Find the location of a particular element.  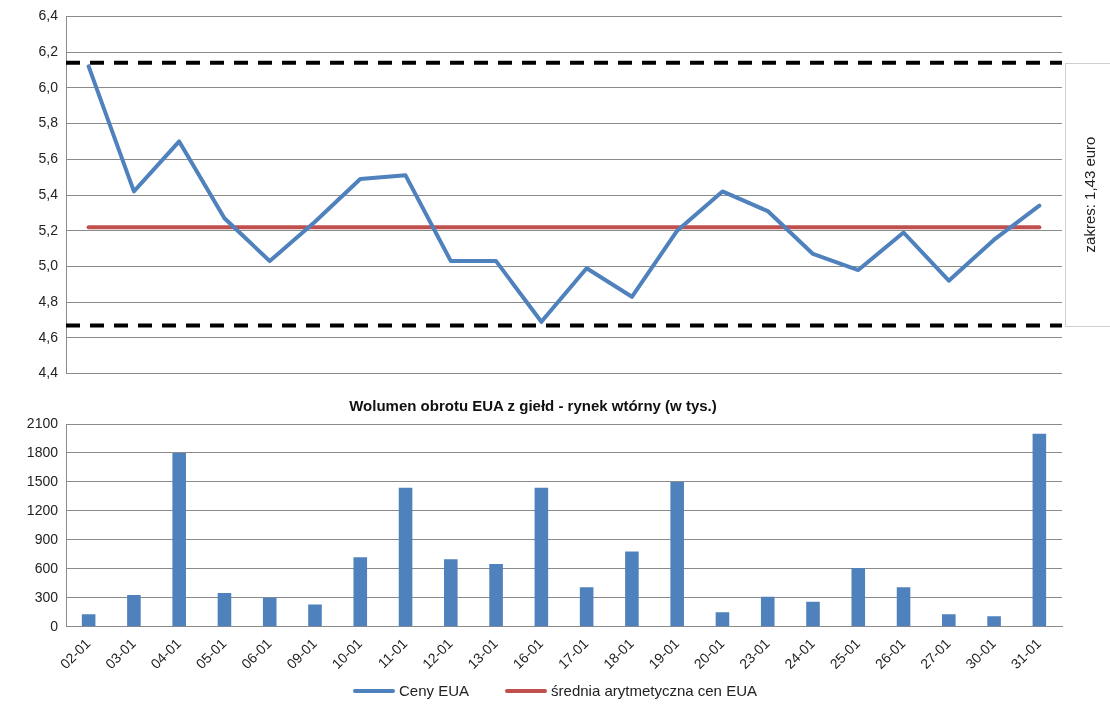

y-tick-label: 1200 is located at coordinates (42, 509).